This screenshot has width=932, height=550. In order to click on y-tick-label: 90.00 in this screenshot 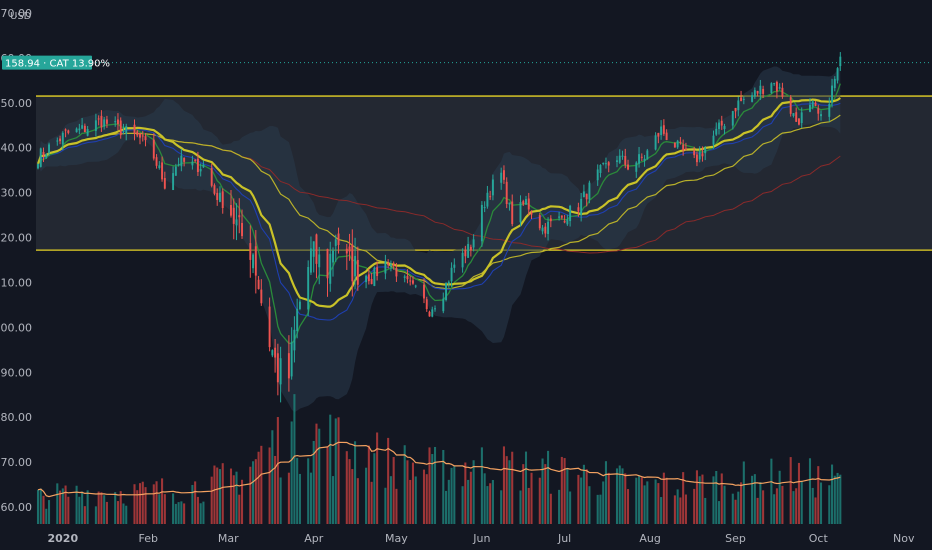, I will do `click(17, 372)`.